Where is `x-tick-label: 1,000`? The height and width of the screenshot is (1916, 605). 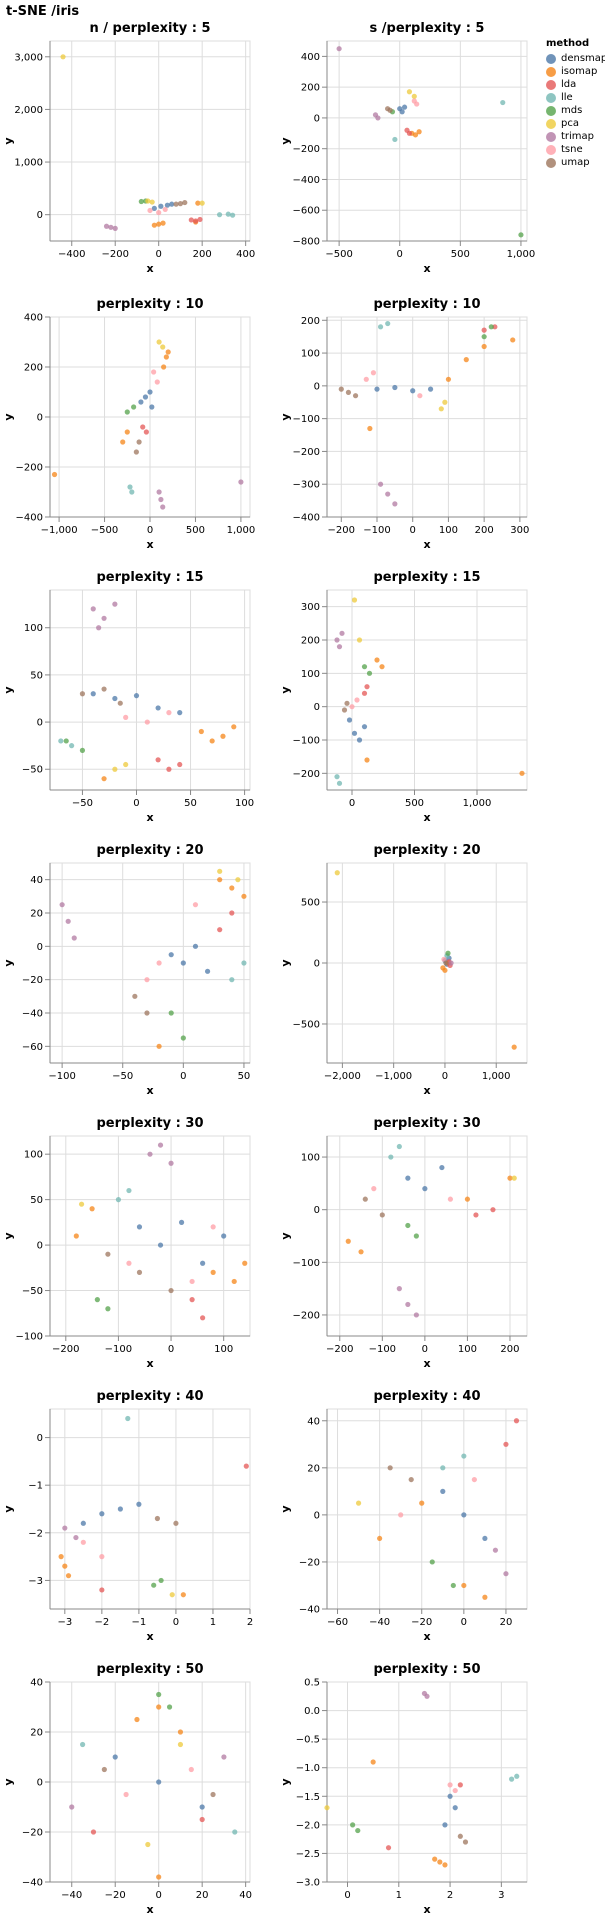
x-tick-label: 1,000 is located at coordinates (496, 1076).